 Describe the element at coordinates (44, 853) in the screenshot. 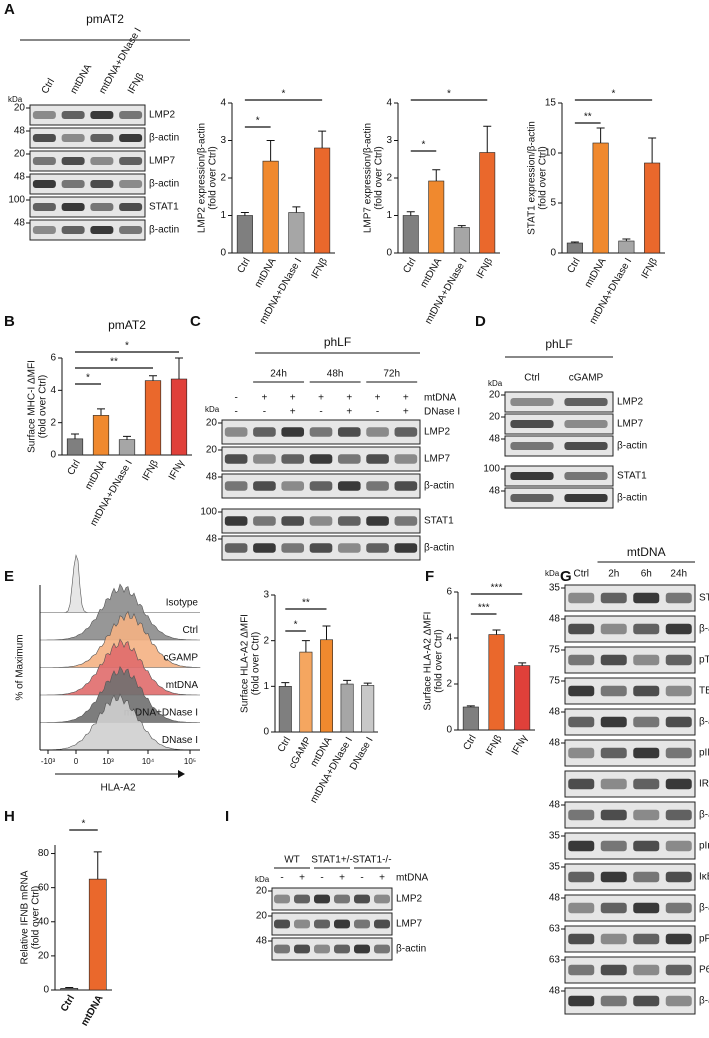

I see `y-tick-label: 80` at that location.